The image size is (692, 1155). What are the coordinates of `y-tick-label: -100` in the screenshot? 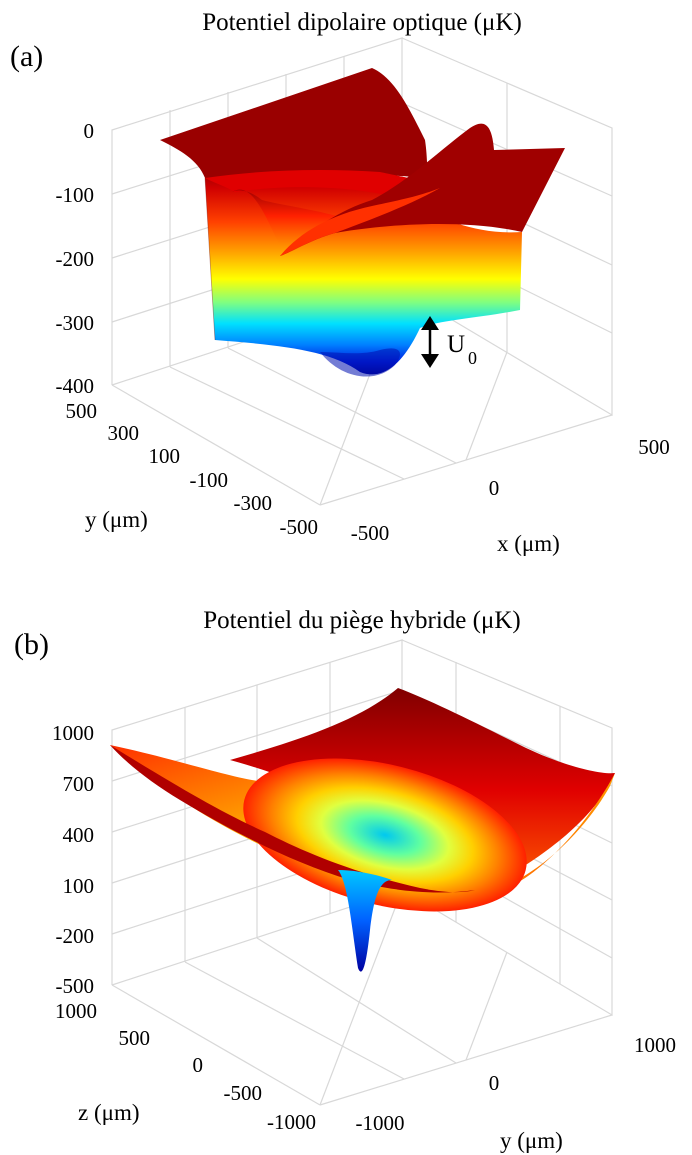 It's located at (209, 480).